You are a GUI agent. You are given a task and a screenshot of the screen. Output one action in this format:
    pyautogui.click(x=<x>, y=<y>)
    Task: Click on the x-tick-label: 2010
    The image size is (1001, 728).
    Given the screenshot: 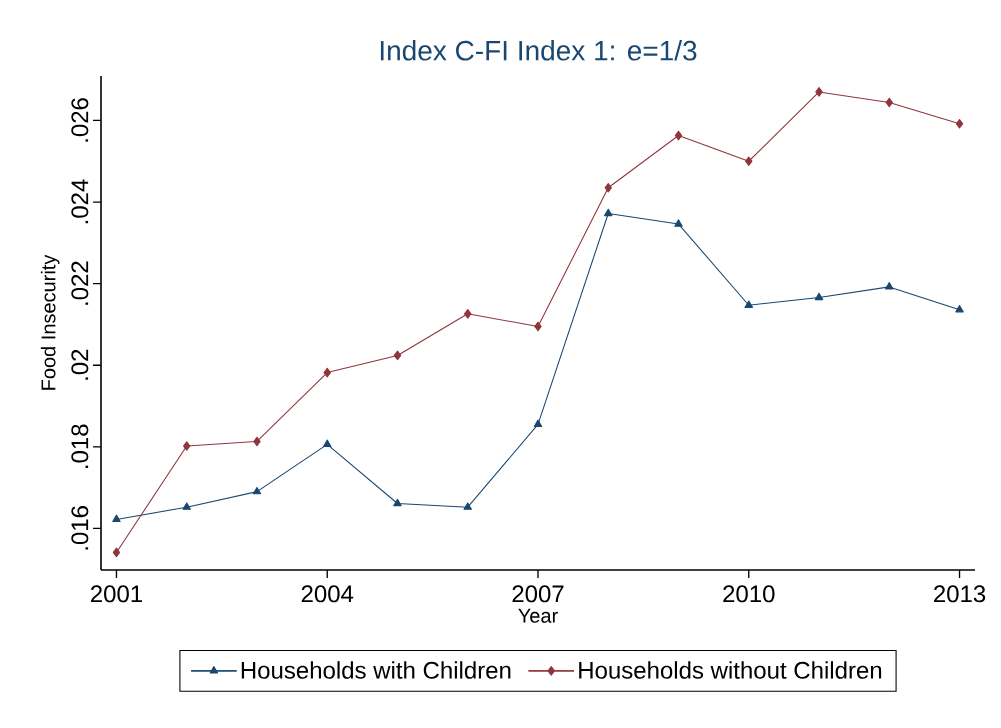 What is the action you would take?
    pyautogui.click(x=749, y=594)
    